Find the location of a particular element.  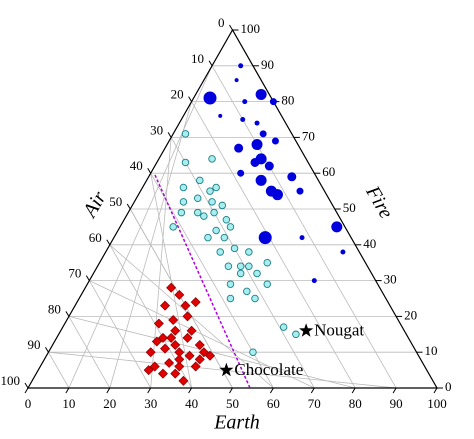

fire-axis-title: Fire is located at coordinates (379, 201).